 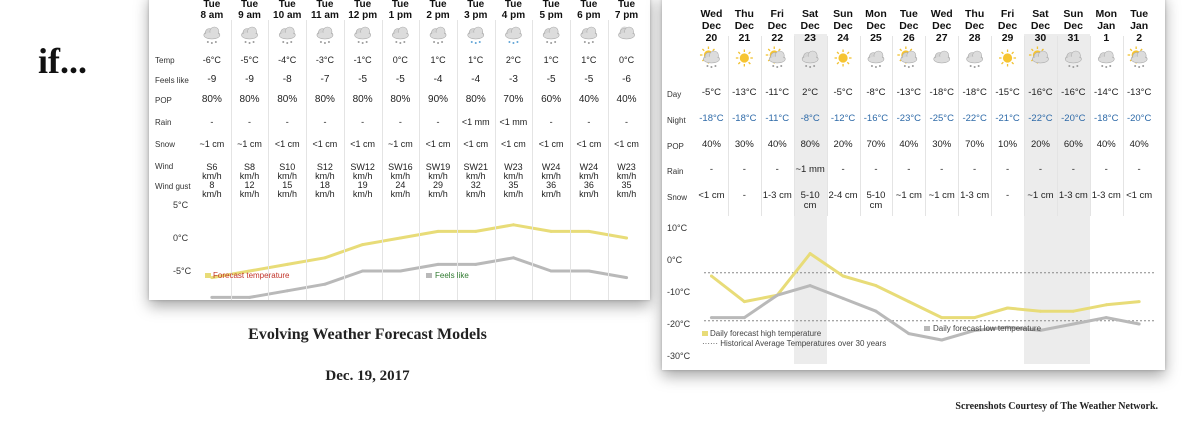 I want to click on day-header-date: 31, so click(x=1073, y=38).